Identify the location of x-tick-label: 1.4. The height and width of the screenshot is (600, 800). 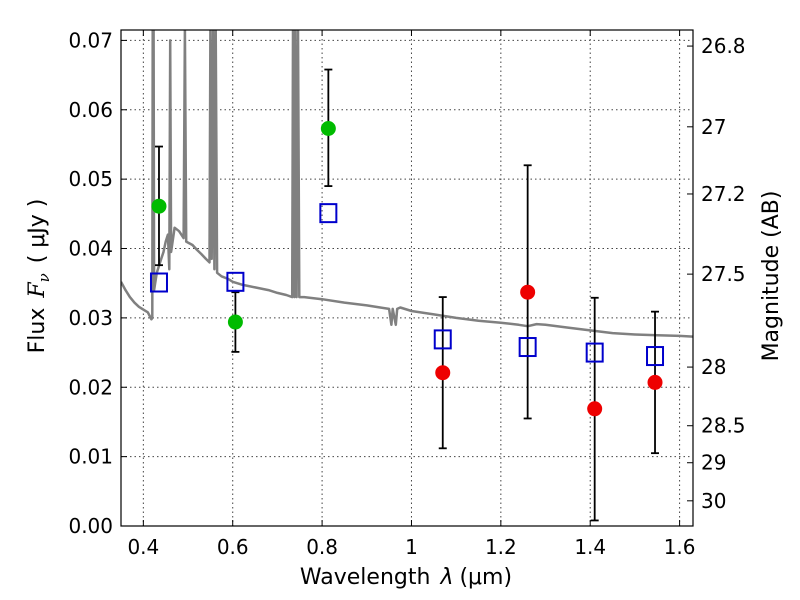
(590, 547).